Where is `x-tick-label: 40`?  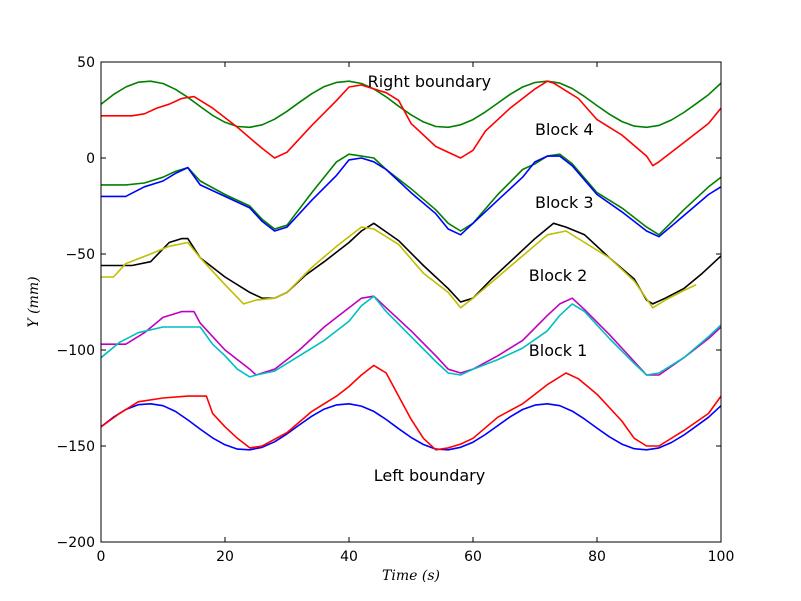
x-tick-label: 40 is located at coordinates (349, 557).